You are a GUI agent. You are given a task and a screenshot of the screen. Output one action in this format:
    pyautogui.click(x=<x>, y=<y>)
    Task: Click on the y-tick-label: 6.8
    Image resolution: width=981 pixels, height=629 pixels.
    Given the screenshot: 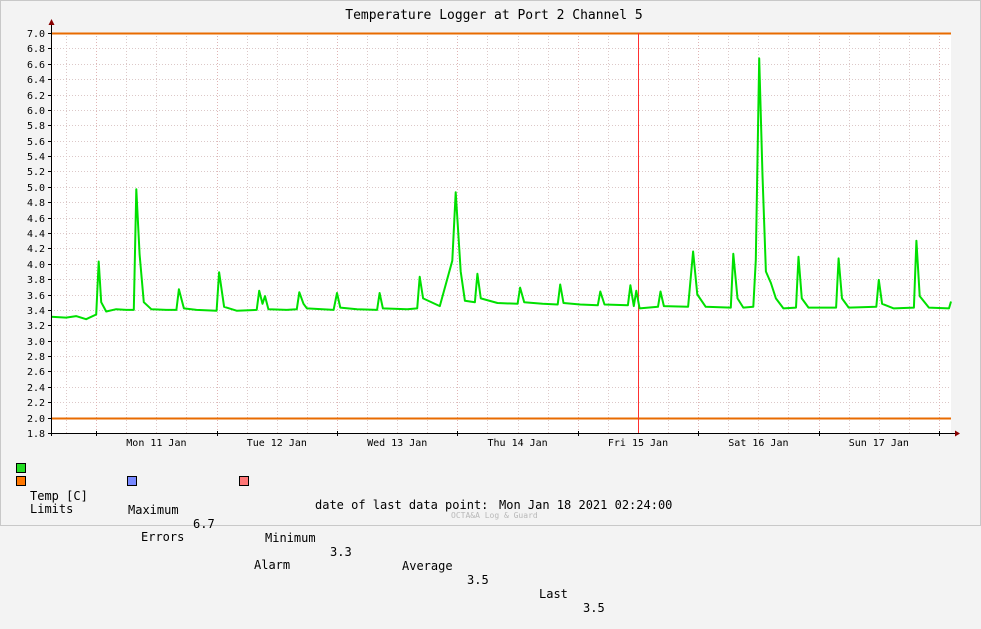 What is the action you would take?
    pyautogui.click(x=36, y=49)
    